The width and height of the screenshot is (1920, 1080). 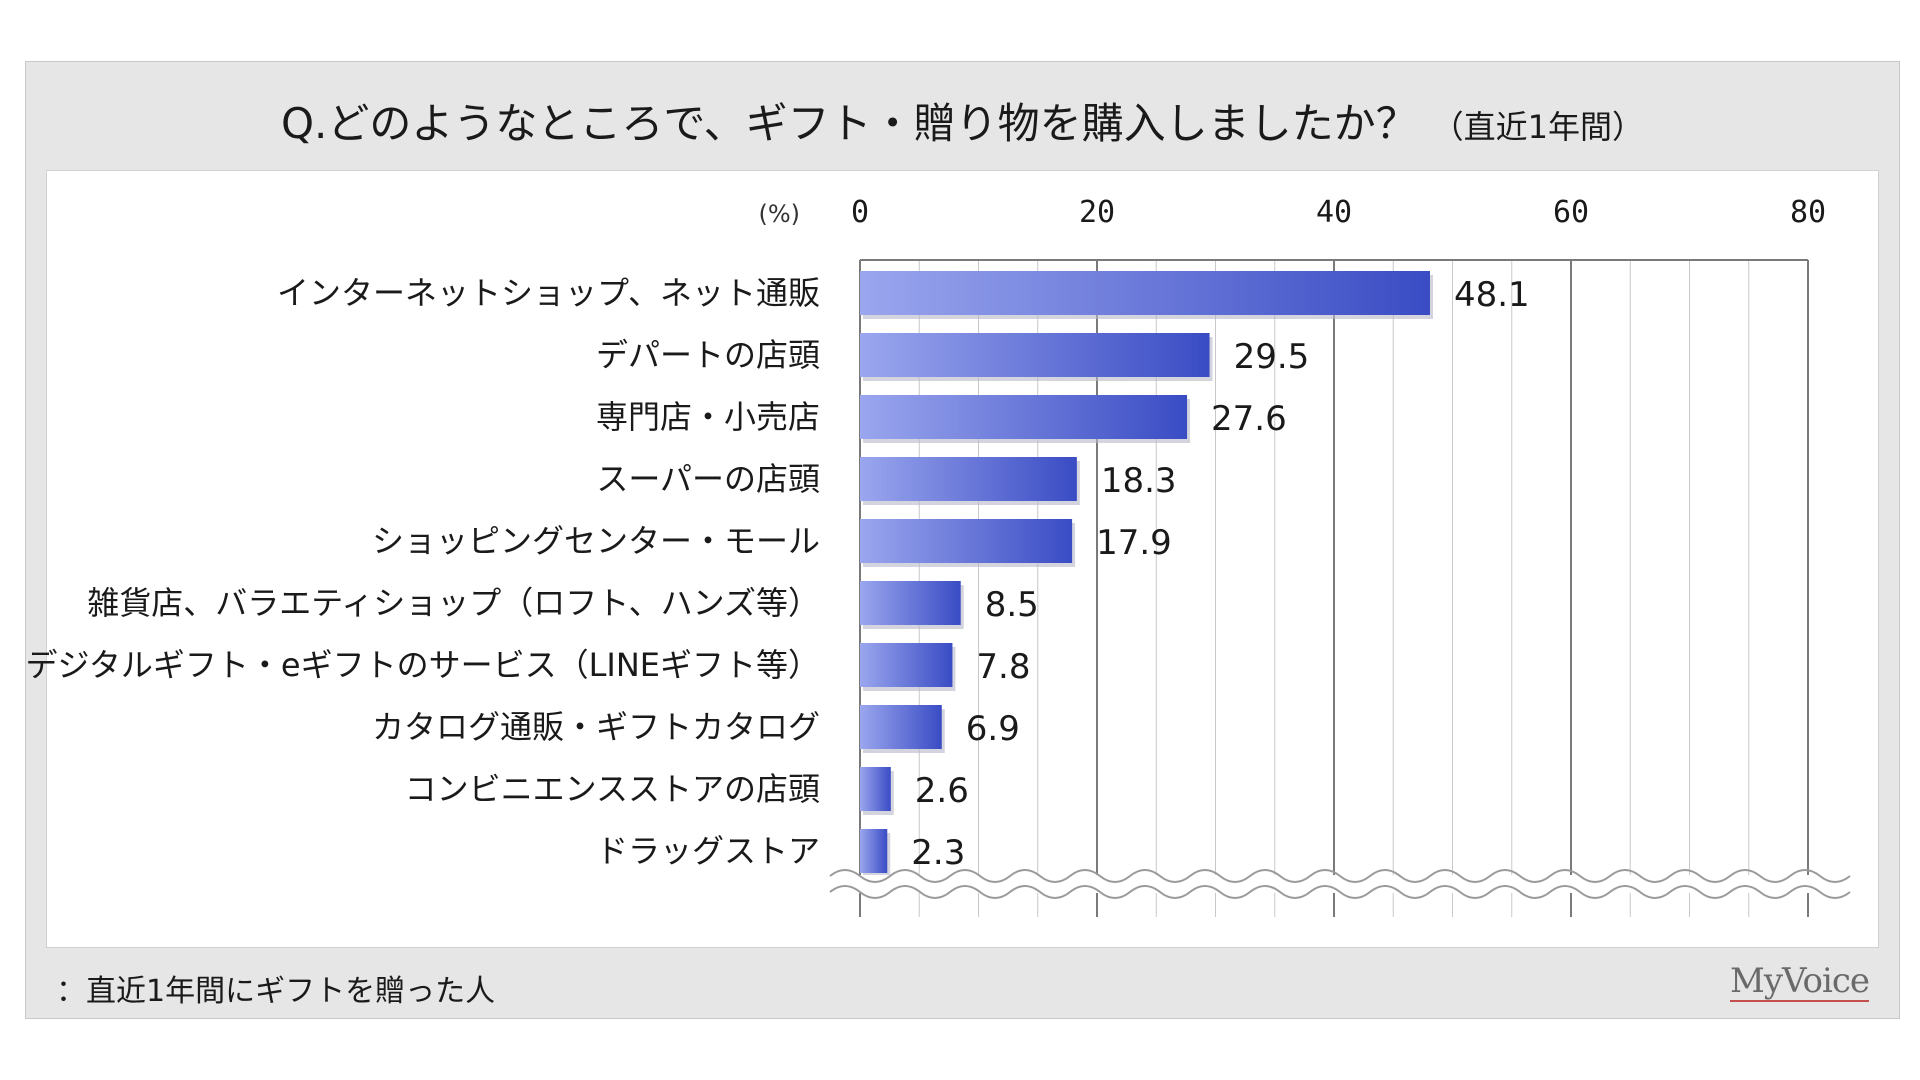 I want to click on value-label: 29.5, so click(x=1272, y=357).